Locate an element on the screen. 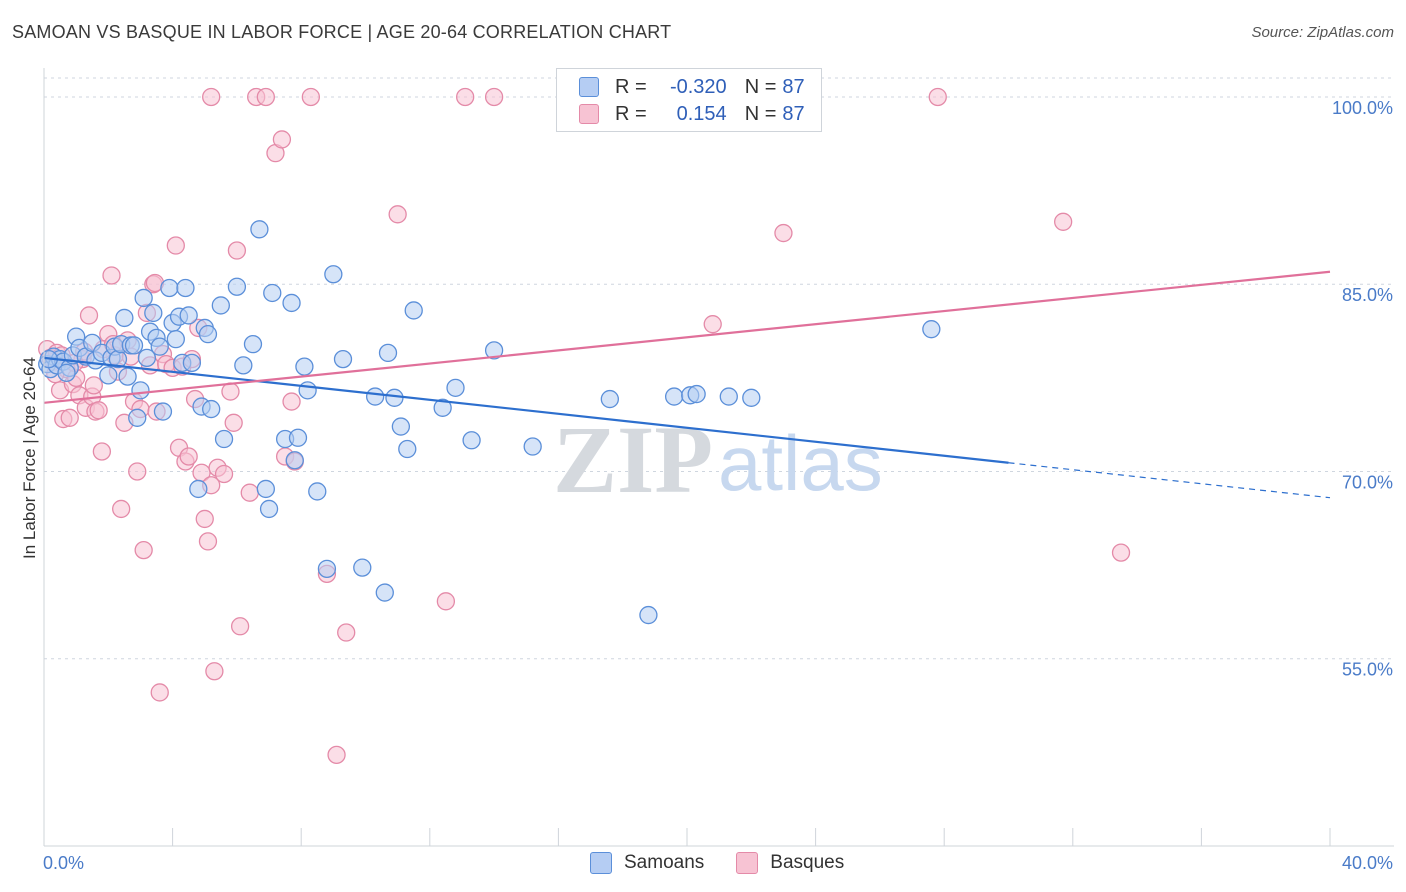  samoans-swatch is located at coordinates (589, 87).